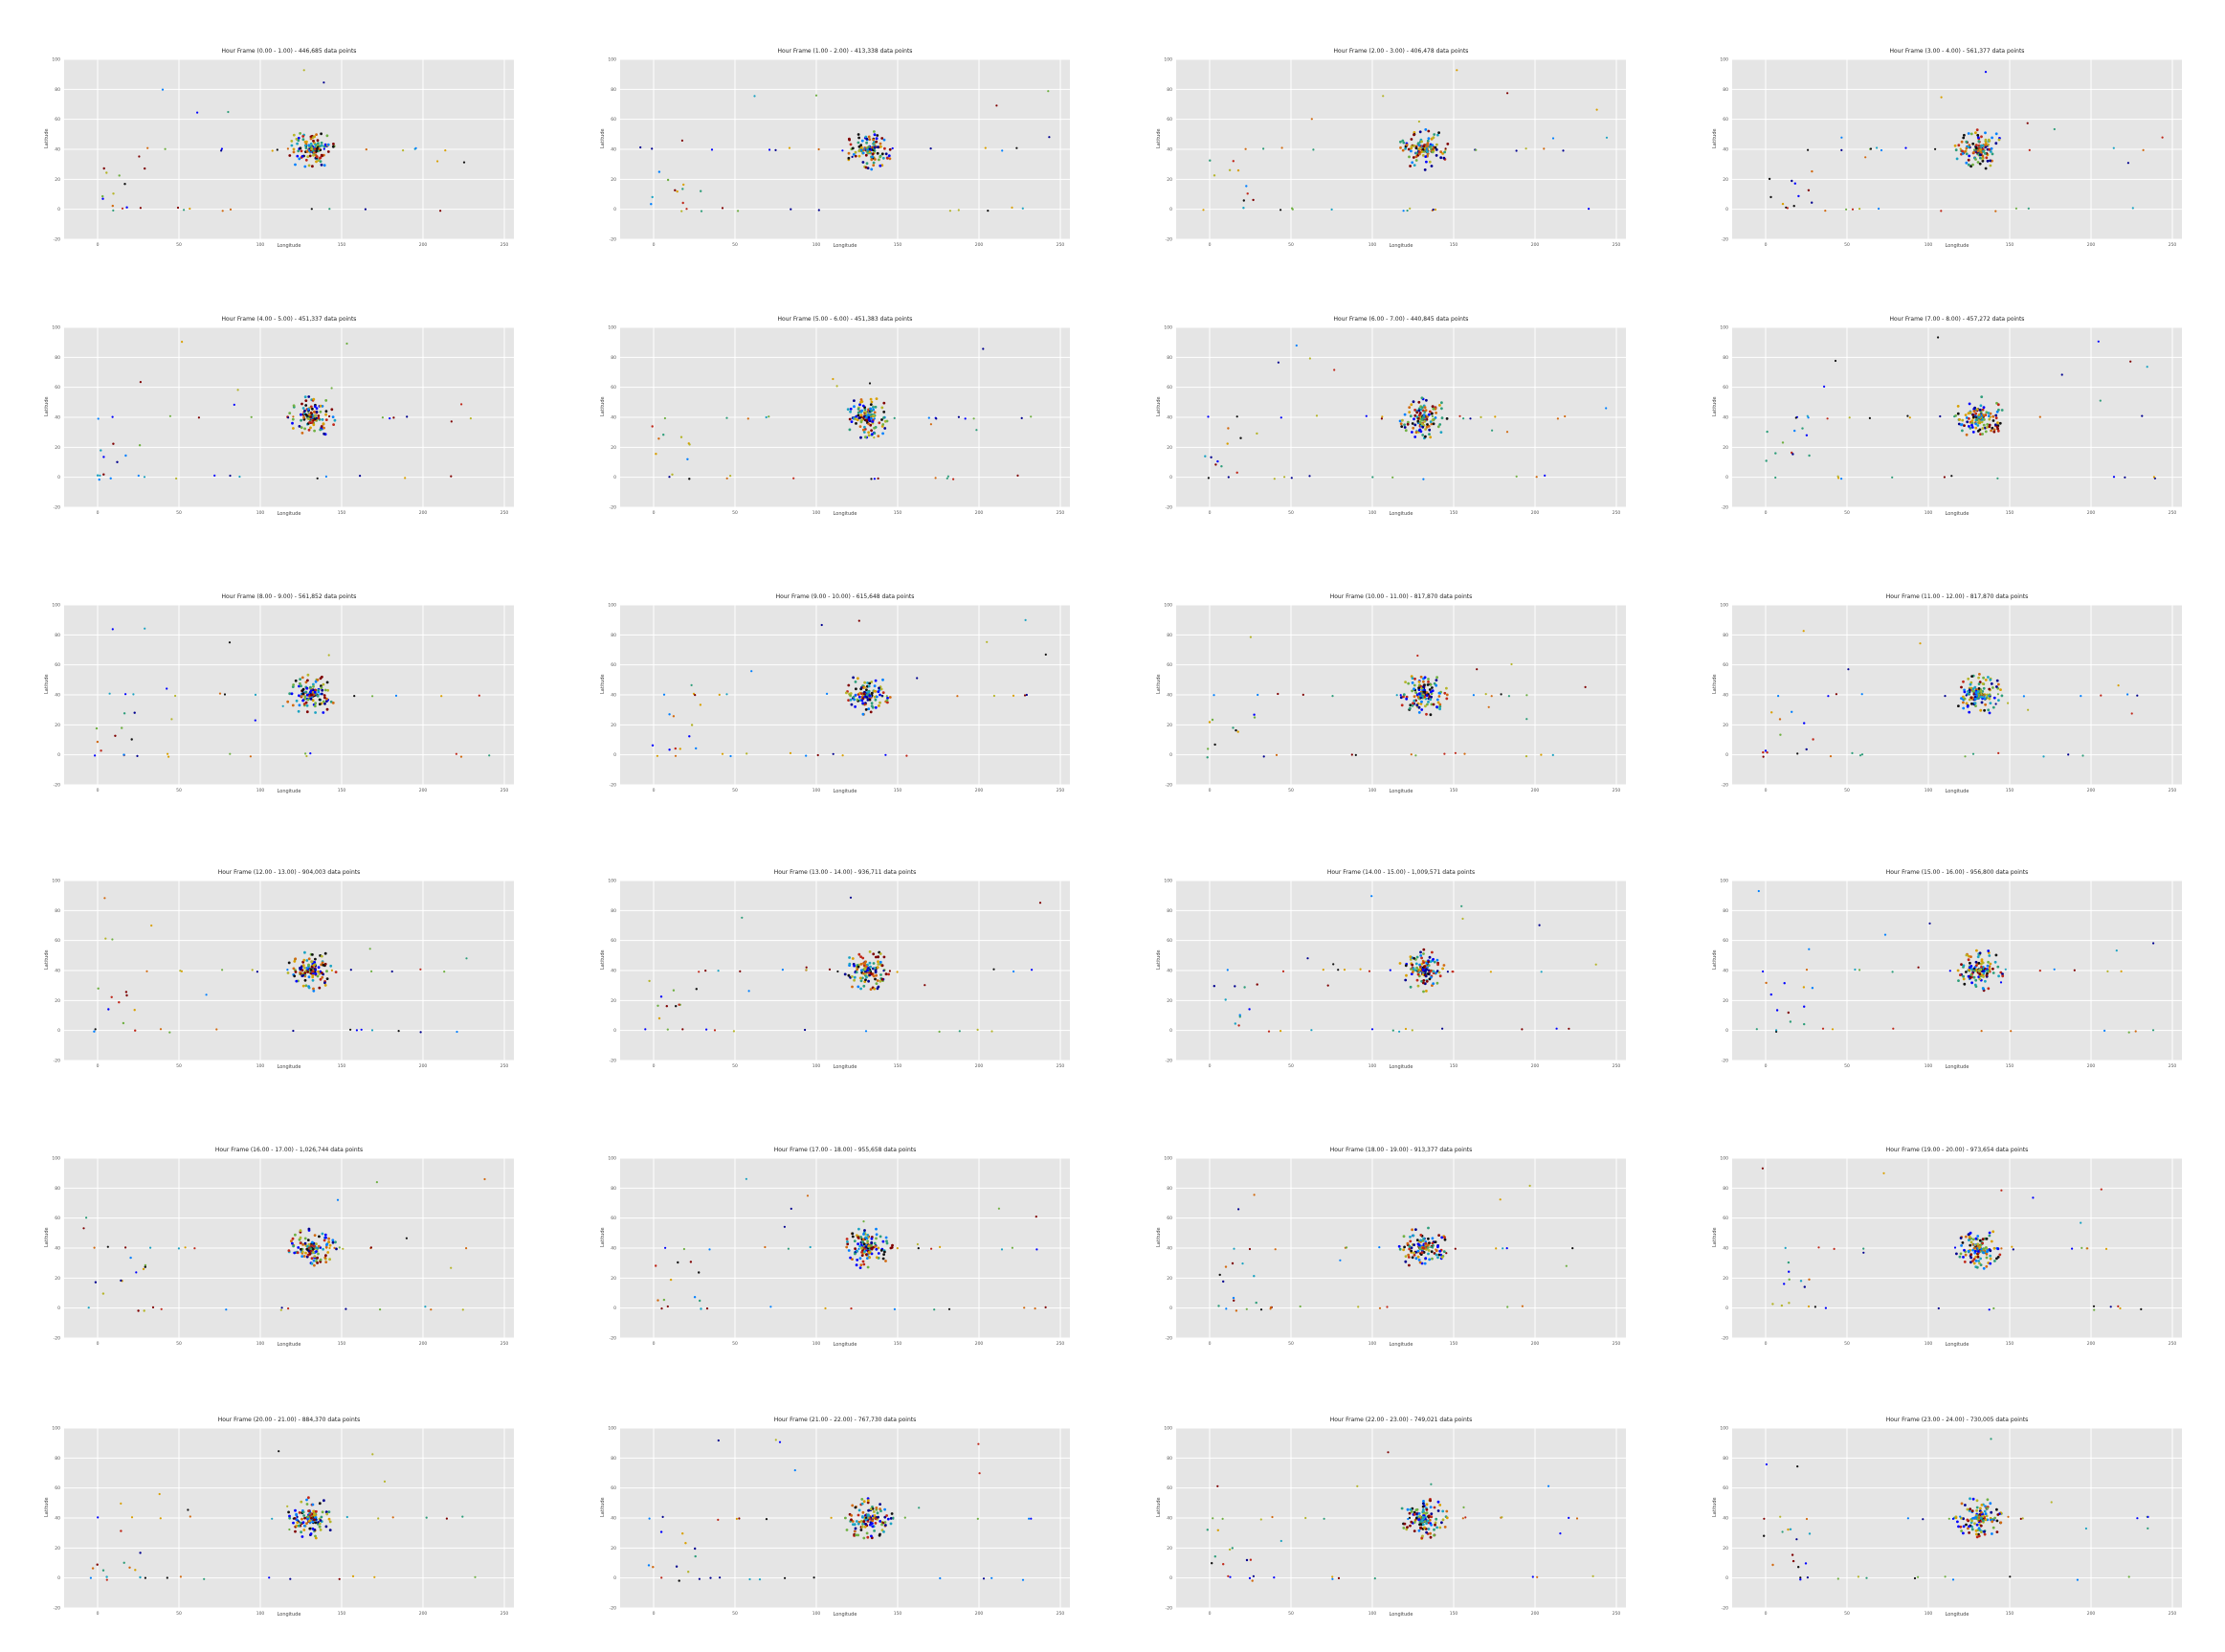 Image resolution: width=2225 pixels, height=1652 pixels. Describe the element at coordinates (59, 477) in the screenshot. I see `y-tick-label: 0` at that location.